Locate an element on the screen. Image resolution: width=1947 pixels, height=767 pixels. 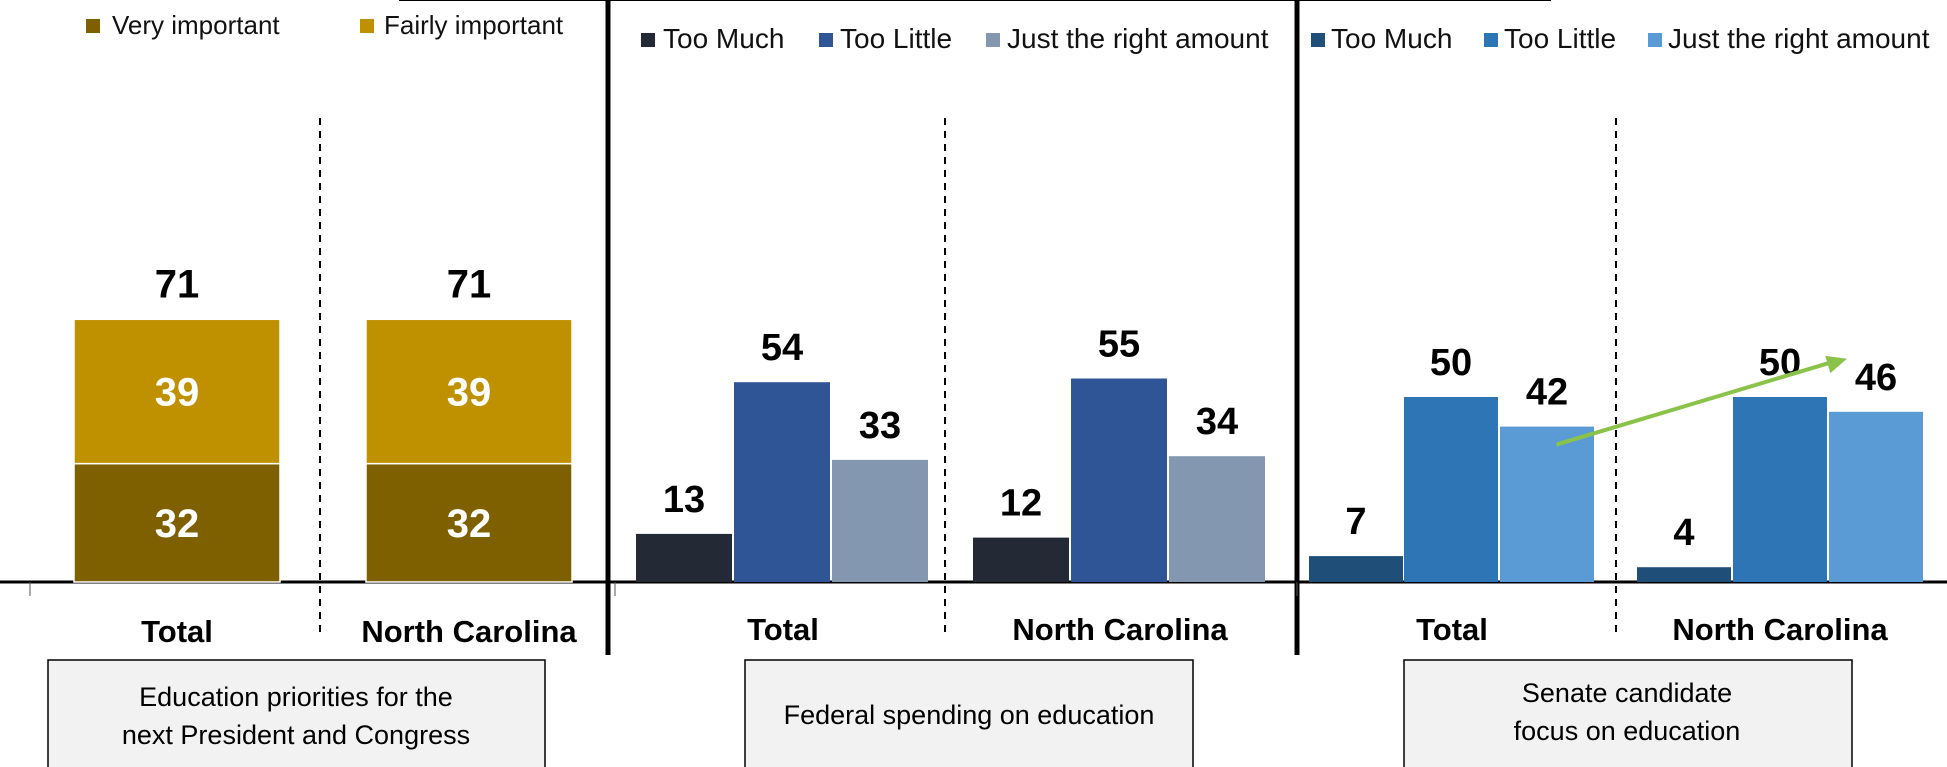
data-label-too-little-total: 50 is located at coordinates (1451, 363).